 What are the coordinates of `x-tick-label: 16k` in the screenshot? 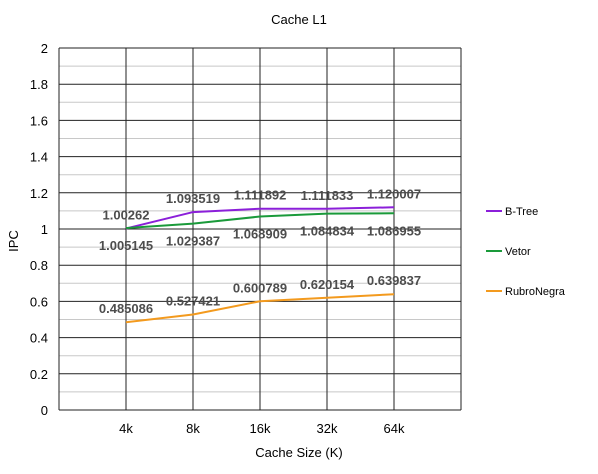 It's located at (260, 428).